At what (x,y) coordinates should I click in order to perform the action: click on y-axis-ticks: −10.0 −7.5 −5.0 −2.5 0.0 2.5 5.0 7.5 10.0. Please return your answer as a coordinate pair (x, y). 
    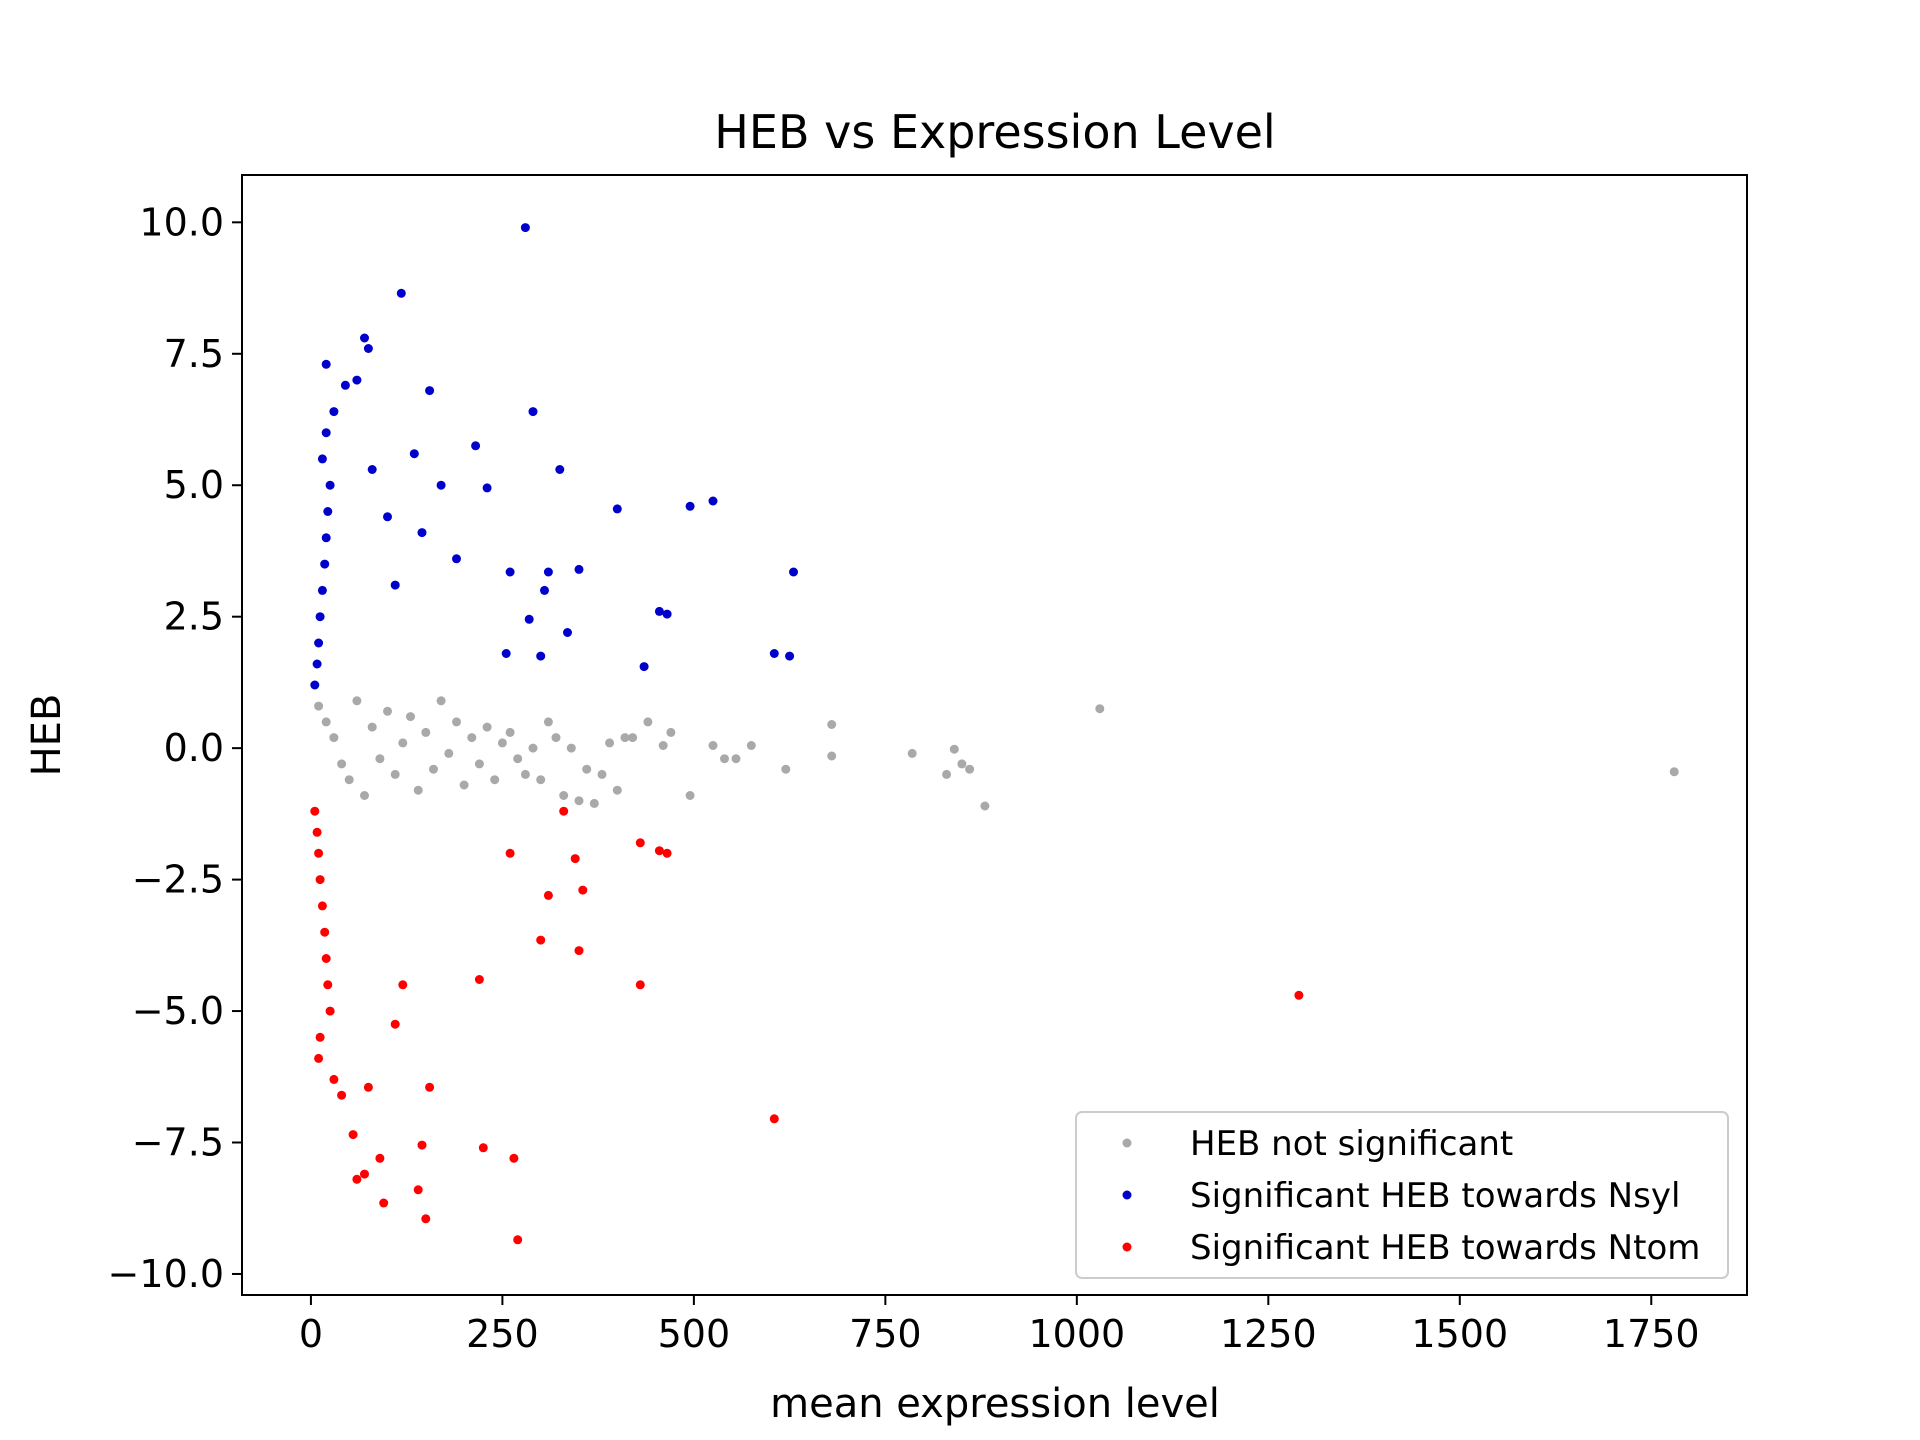
    Looking at the image, I should click on (175, 748).